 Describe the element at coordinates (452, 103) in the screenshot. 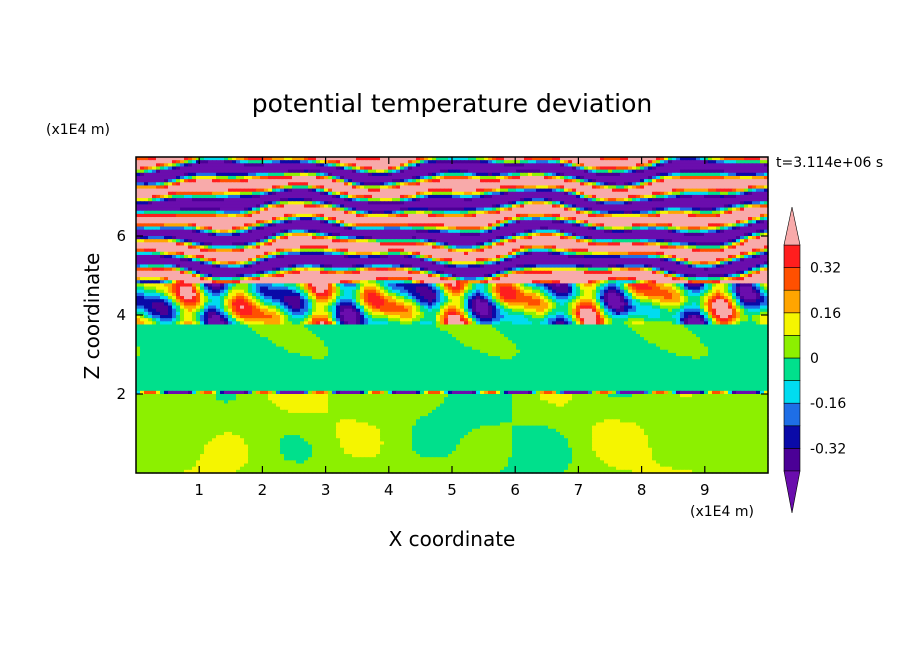

I see `chart-title: potential temperature deviation` at that location.